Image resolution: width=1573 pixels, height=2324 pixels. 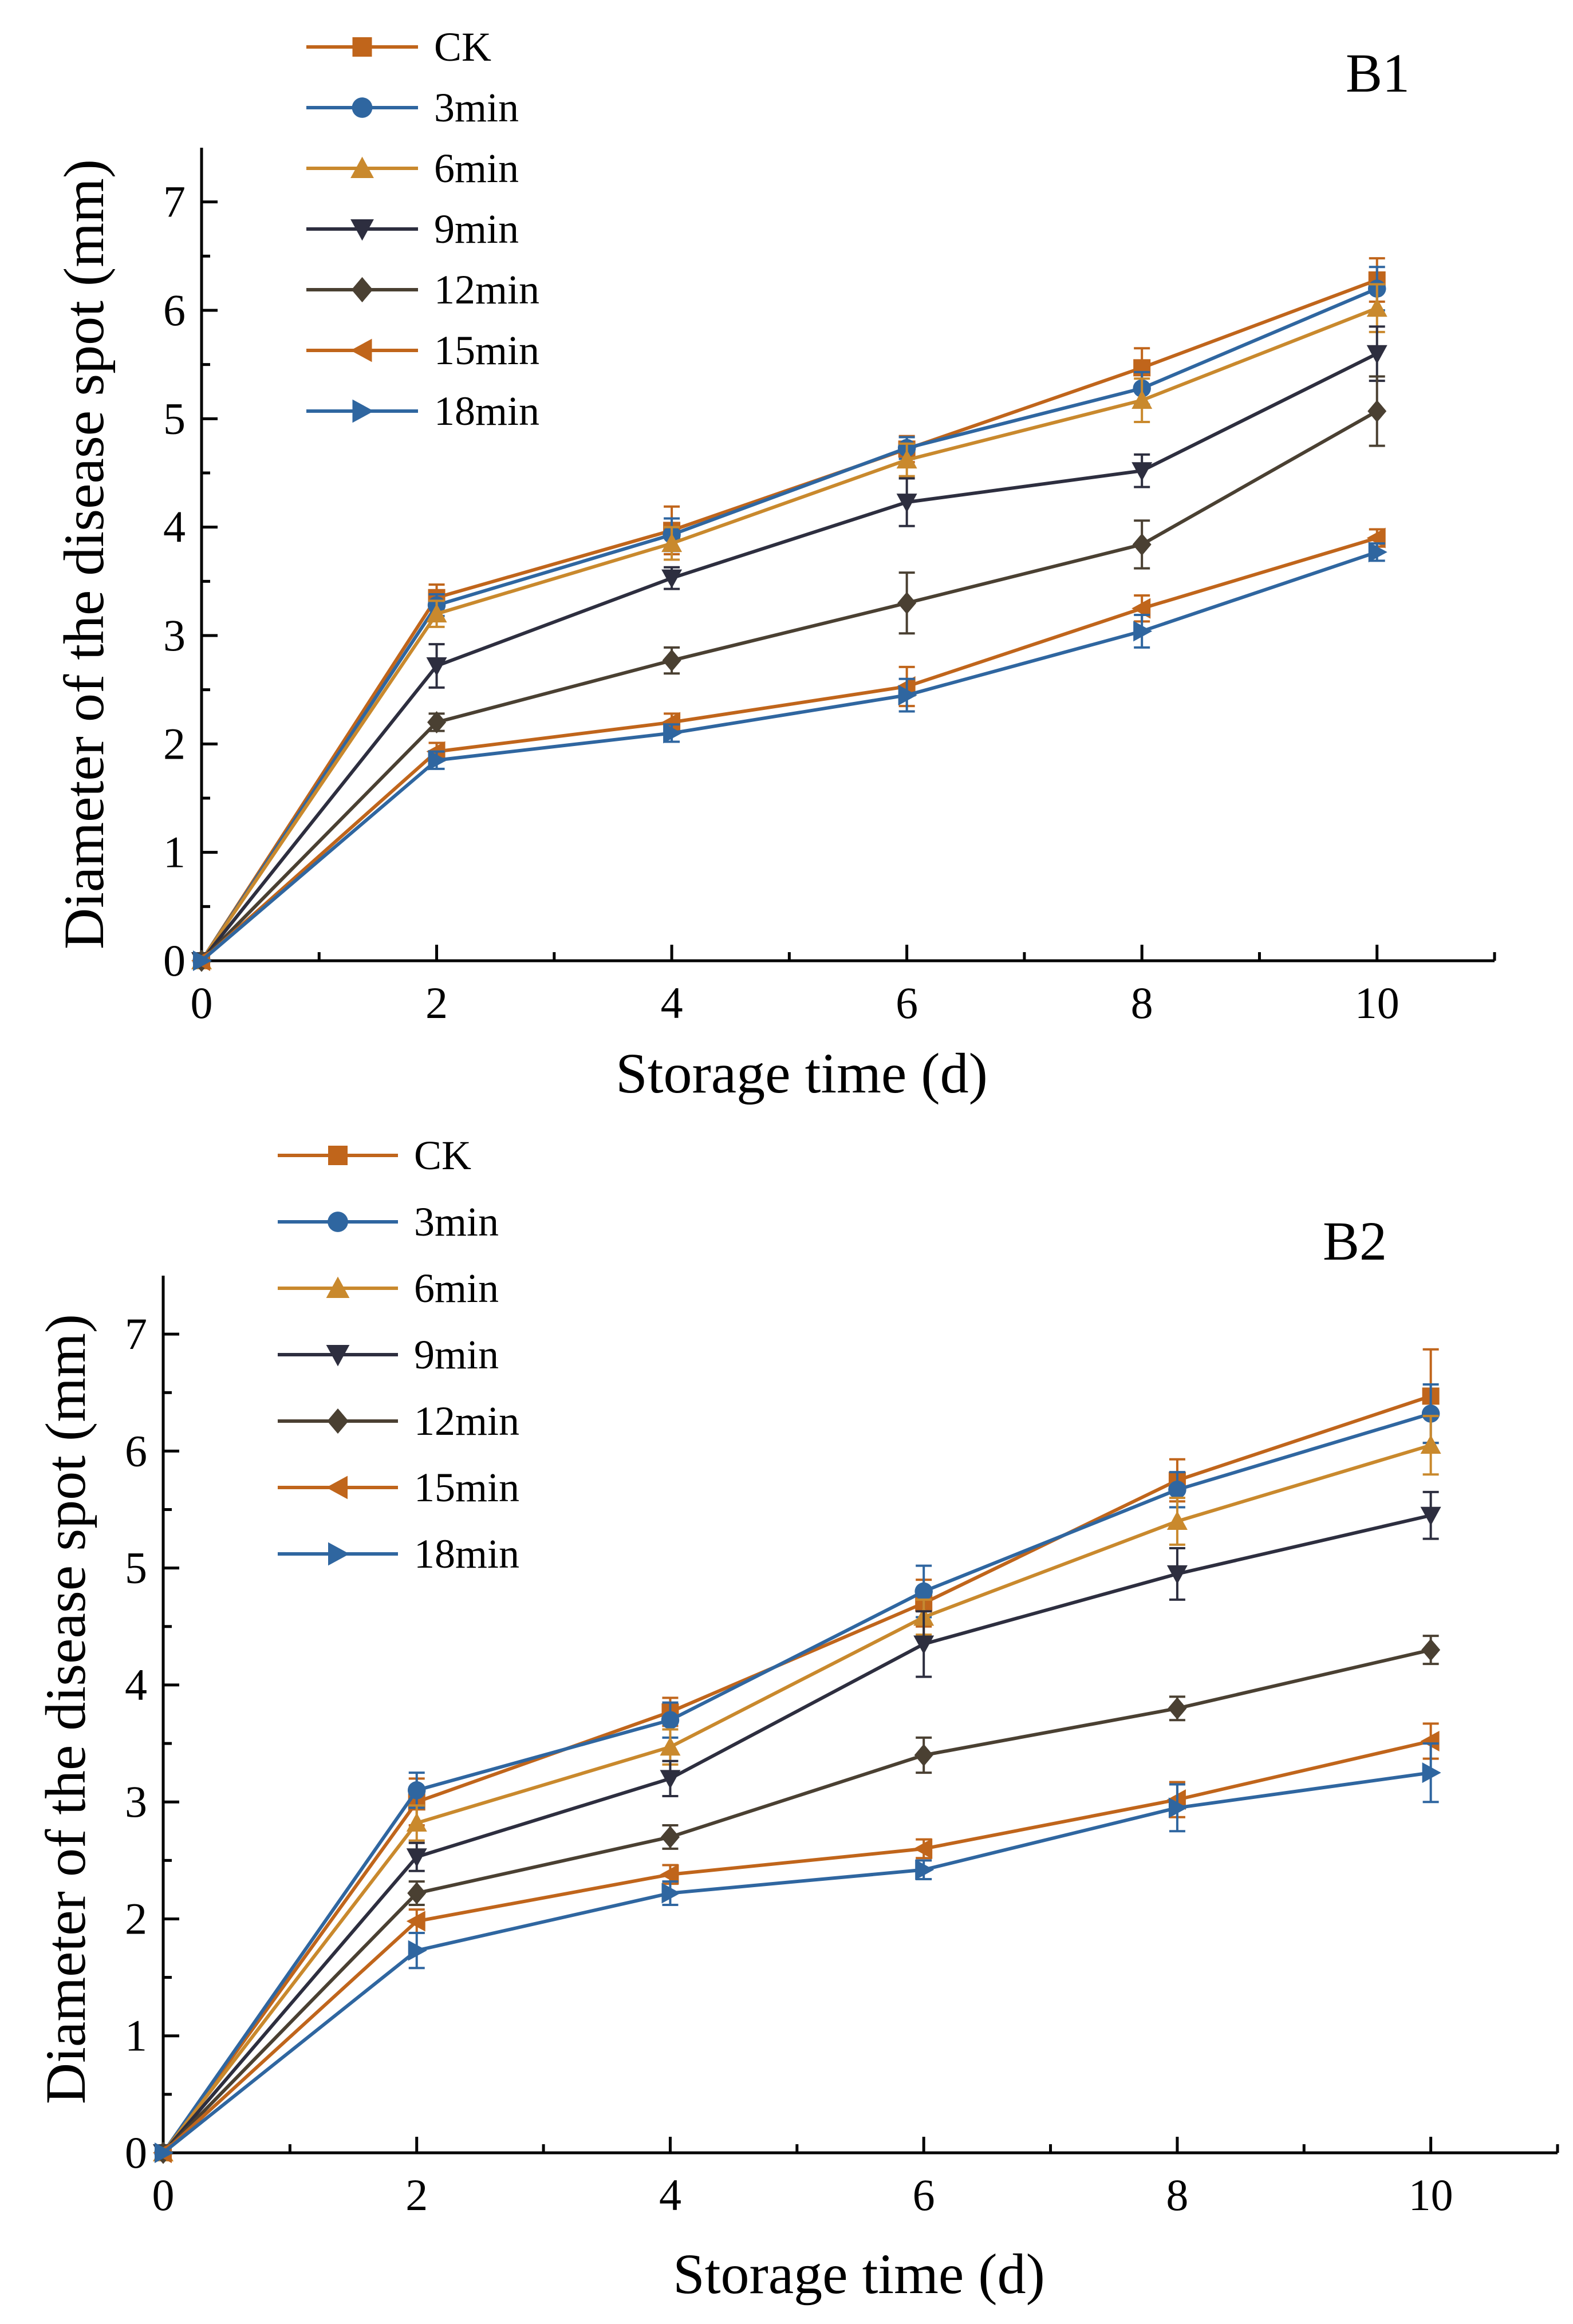 I want to click on b2-y-tick-label: 1, so click(x=136, y=2036).